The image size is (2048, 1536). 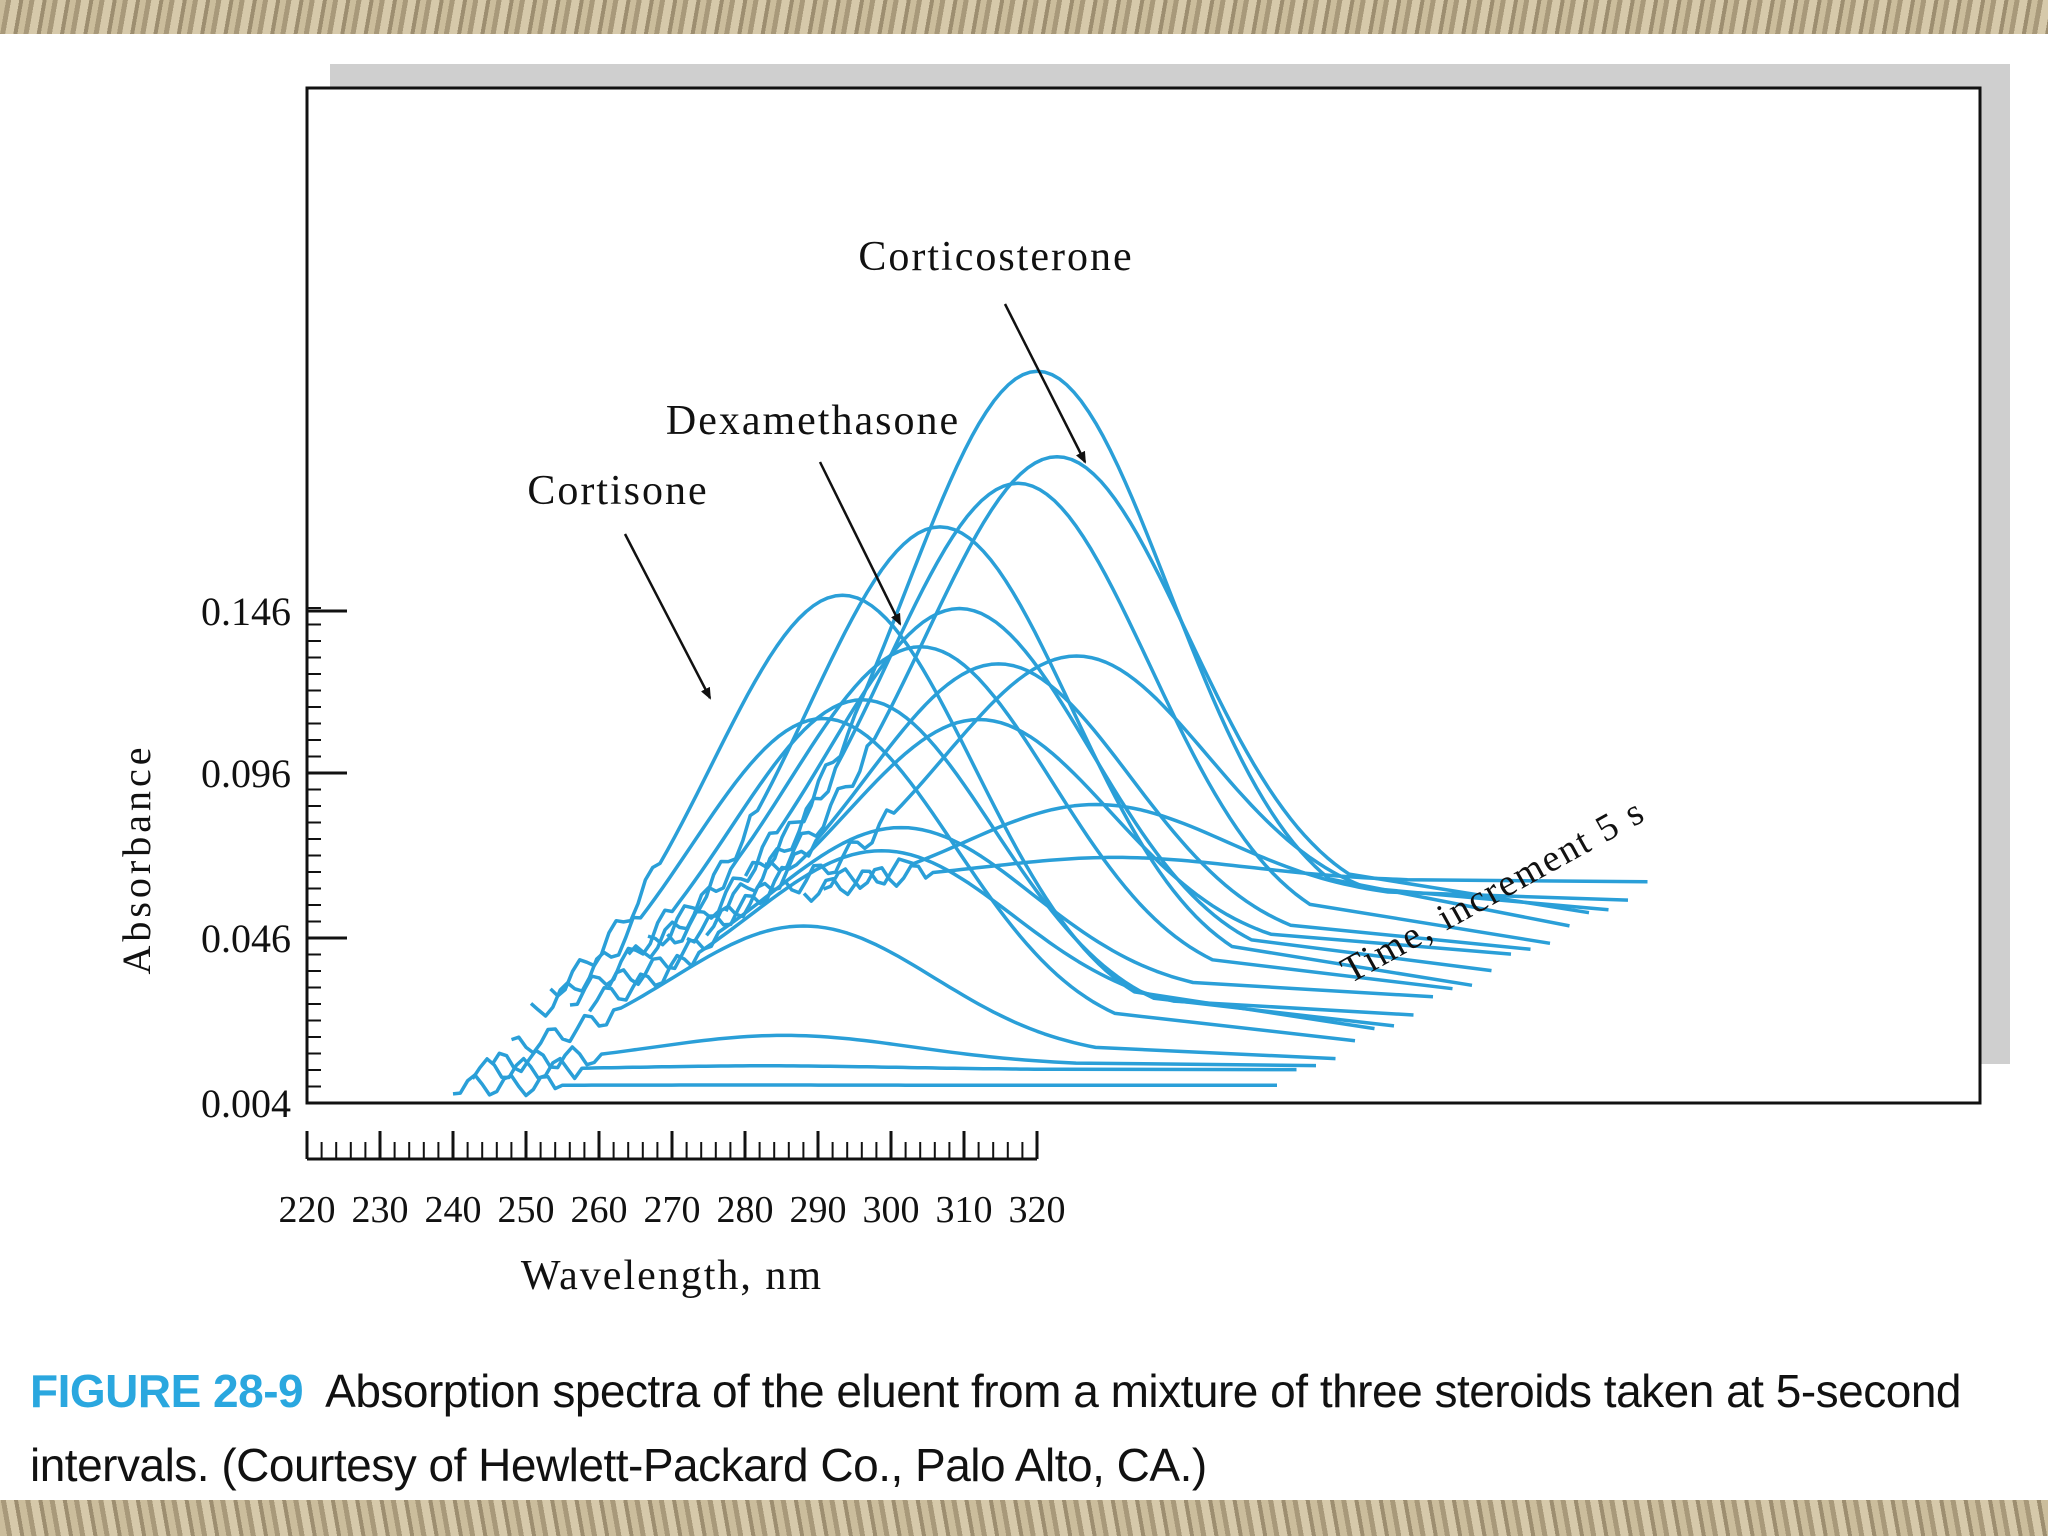 I want to click on x-tick-label: 300, so click(x=891, y=1210).